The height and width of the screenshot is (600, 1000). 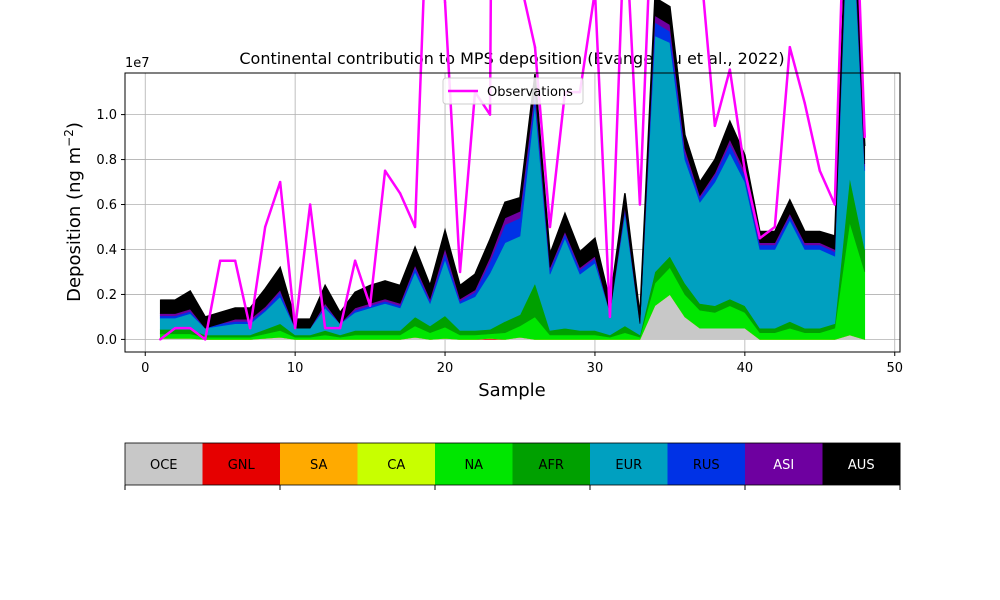 What do you see at coordinates (295, 368) in the screenshot?
I see `x-tick-label: 10` at bounding box center [295, 368].